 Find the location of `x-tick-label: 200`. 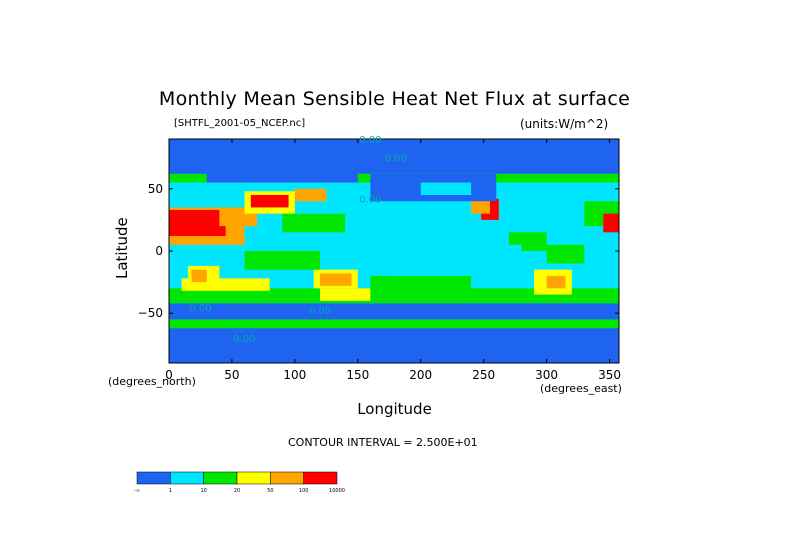

x-tick-label: 200 is located at coordinates (420, 375).